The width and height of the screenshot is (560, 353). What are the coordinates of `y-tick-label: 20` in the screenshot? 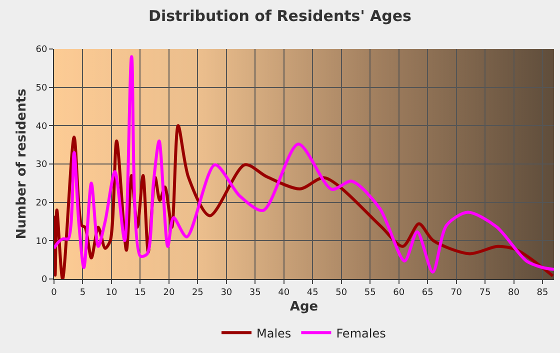 It's located at (42, 203).